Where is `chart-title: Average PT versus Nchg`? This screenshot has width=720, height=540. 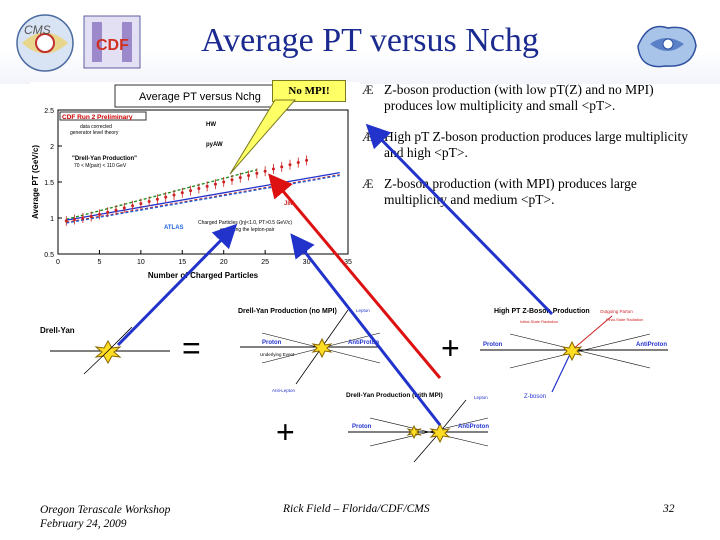 chart-title: Average PT versus Nchg is located at coordinates (200, 97).